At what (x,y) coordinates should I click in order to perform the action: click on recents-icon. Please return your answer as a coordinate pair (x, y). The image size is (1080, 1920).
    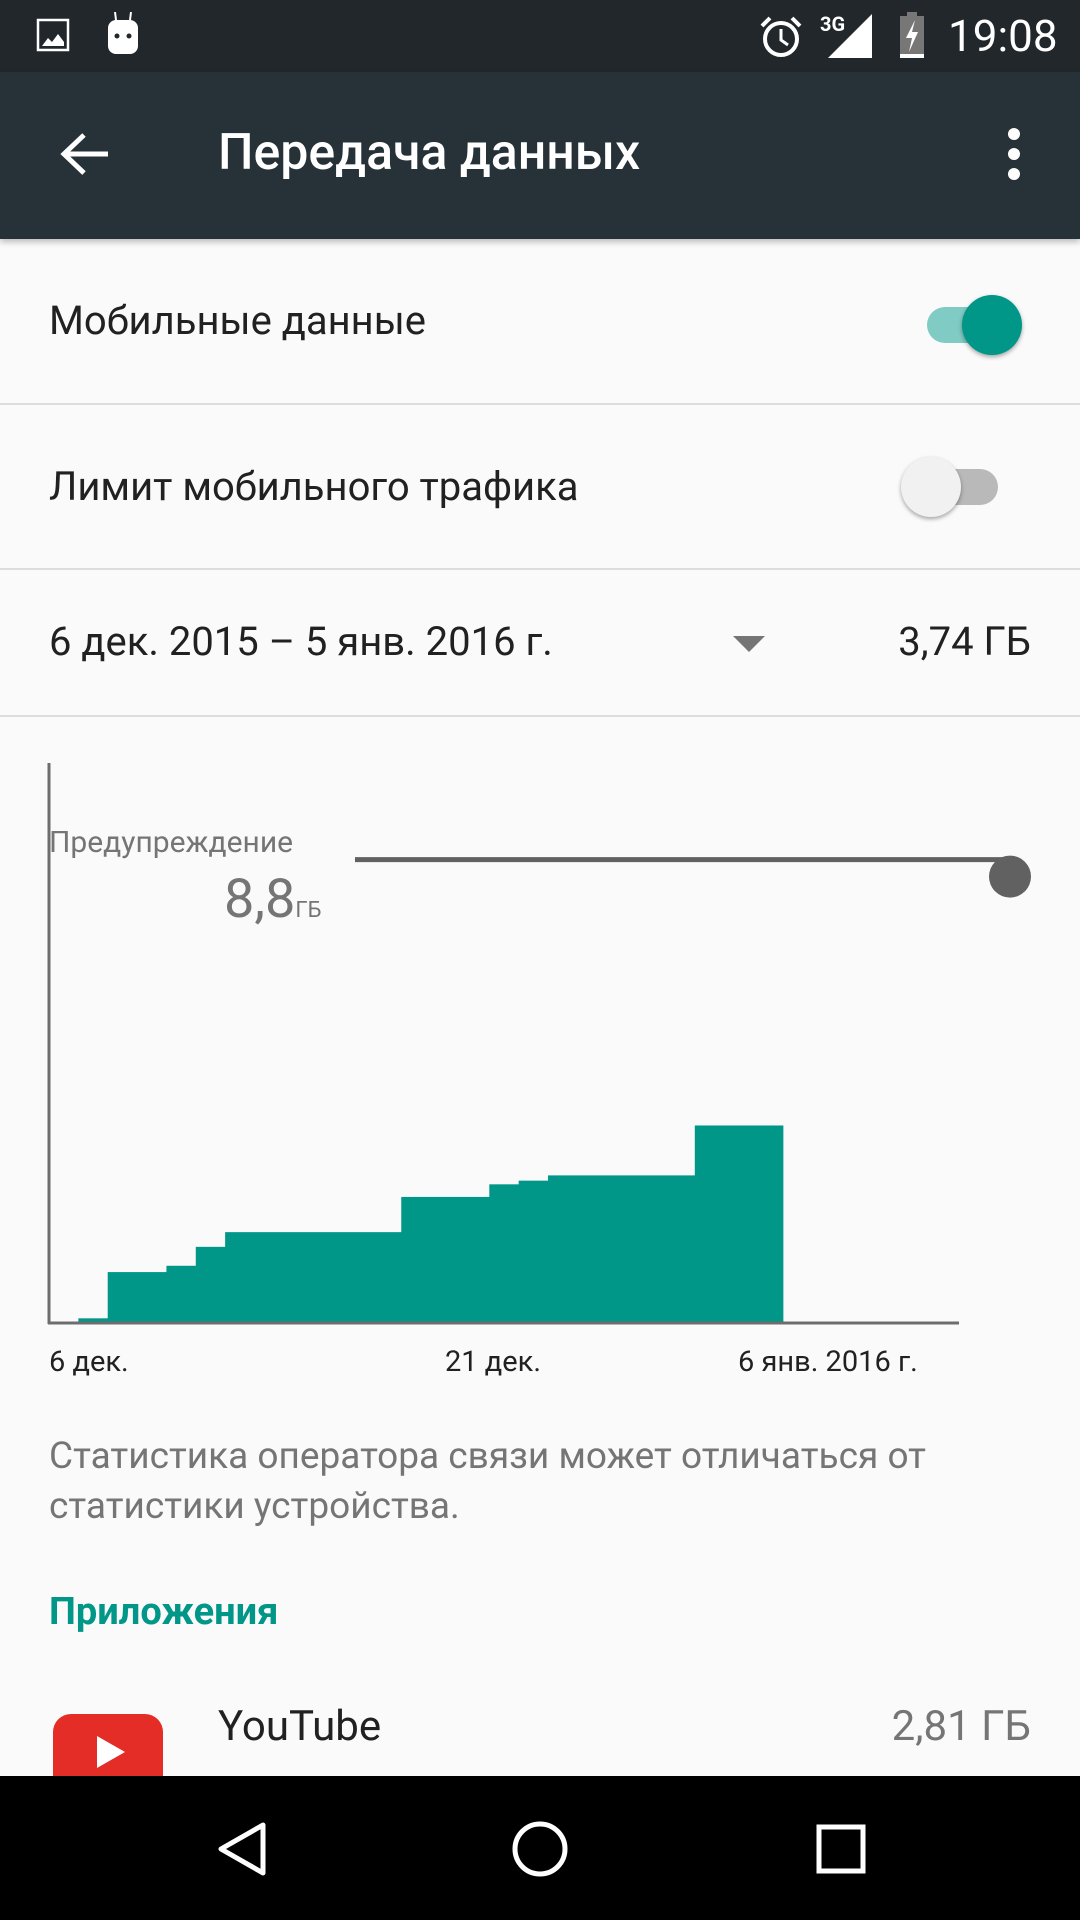
    Looking at the image, I should click on (841, 1849).